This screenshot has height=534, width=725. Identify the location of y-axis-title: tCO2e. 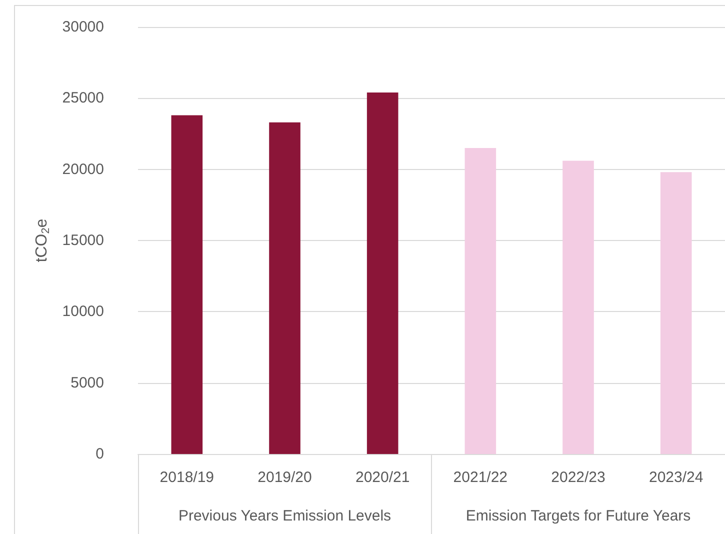
(42, 240).